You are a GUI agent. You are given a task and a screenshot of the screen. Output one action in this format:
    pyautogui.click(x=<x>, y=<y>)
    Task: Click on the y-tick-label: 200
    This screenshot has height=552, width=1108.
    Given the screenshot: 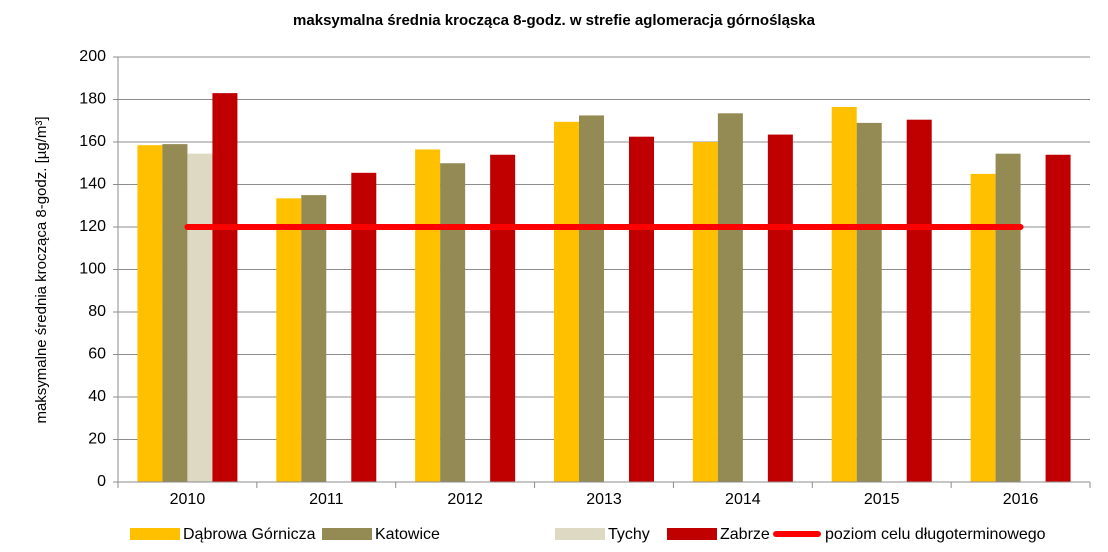 What is the action you would take?
    pyautogui.click(x=92, y=56)
    